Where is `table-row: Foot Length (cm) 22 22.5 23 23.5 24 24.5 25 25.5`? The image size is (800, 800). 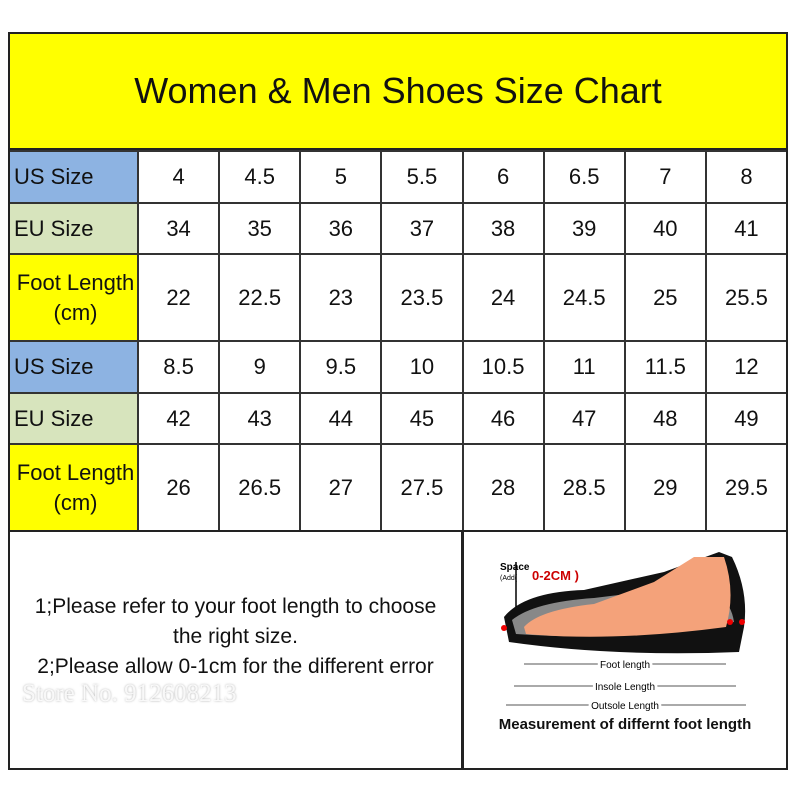
table-row: Foot Length (cm) 22 22.5 23 23.5 24 24.5 25 25.5 is located at coordinates (398, 297).